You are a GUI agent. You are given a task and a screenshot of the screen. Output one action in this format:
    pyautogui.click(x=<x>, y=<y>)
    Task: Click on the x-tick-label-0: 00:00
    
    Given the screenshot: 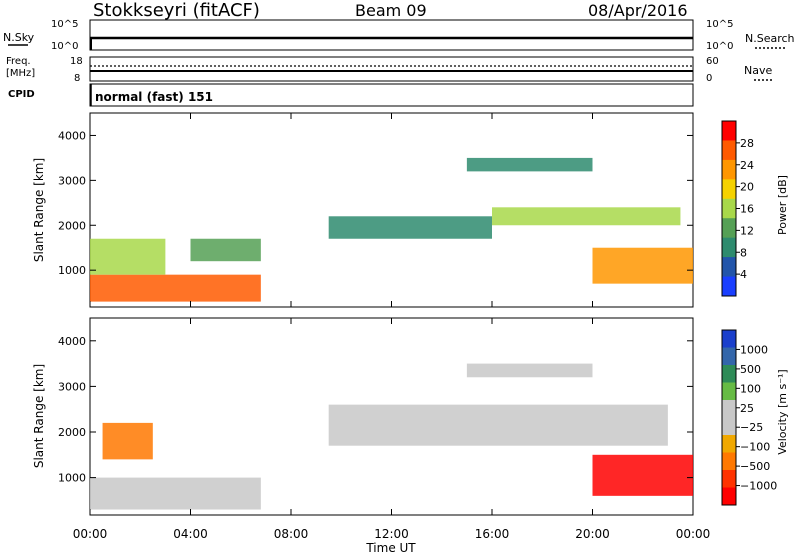 What is the action you would take?
    pyautogui.click(x=90, y=534)
    